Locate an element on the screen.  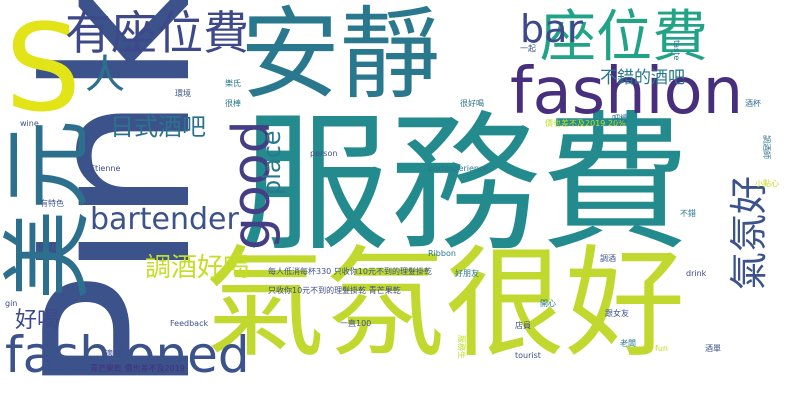
word-13: bar is located at coordinates (552, 29).